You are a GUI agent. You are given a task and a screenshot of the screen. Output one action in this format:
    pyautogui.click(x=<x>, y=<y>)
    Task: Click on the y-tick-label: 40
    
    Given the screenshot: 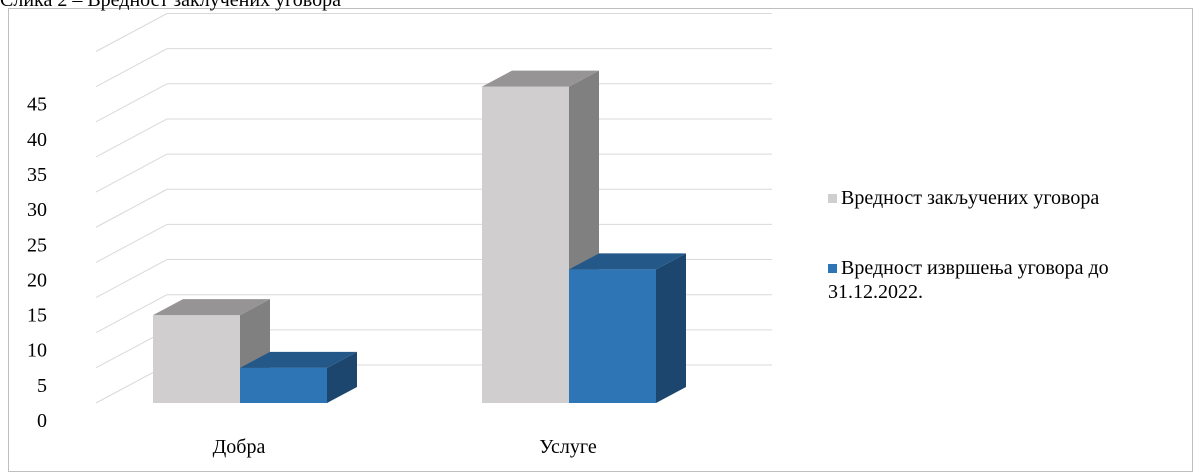 What is the action you would take?
    pyautogui.click(x=37, y=140)
    